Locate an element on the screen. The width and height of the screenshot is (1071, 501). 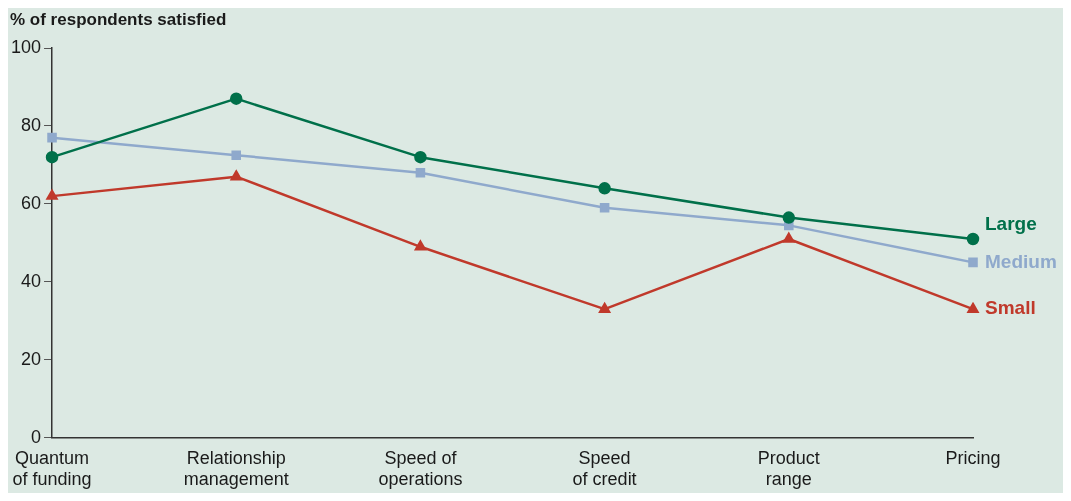
y-tick-label: 40 is located at coordinates (31, 280).